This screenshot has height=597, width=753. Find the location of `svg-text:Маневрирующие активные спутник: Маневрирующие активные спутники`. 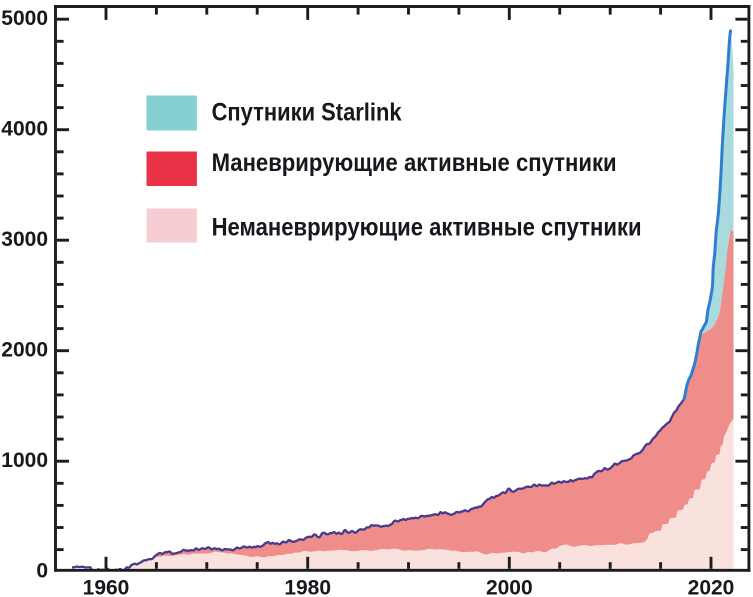

svg-text:Маневрирующие активные спутник: Маневрирующие активные спутники is located at coordinates (414, 163).